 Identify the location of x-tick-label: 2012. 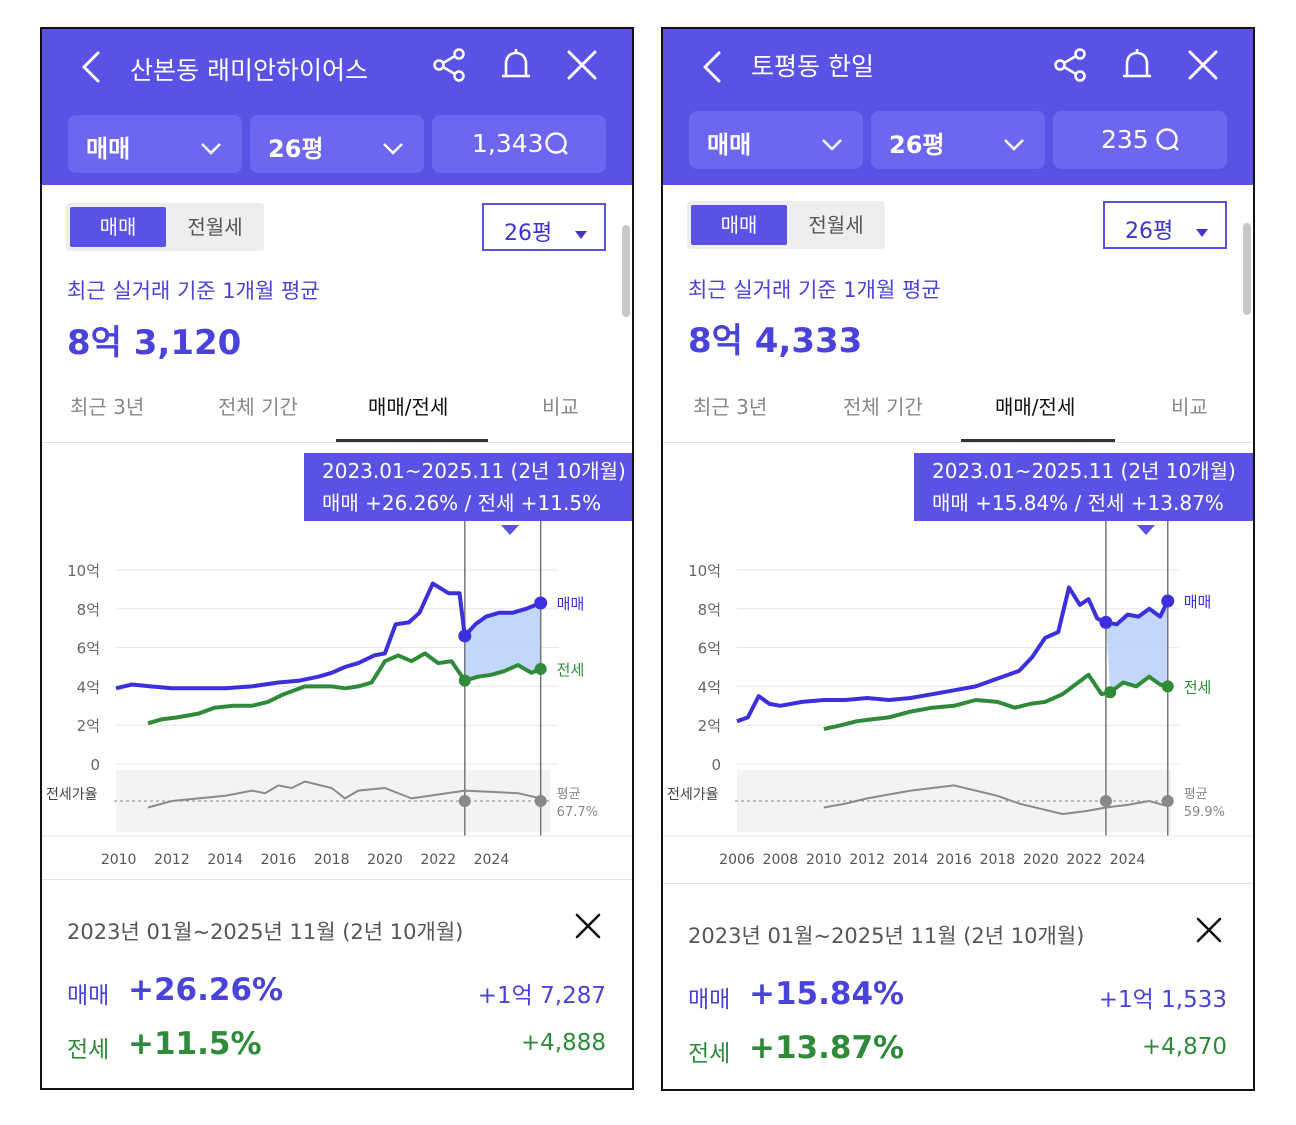
(867, 860).